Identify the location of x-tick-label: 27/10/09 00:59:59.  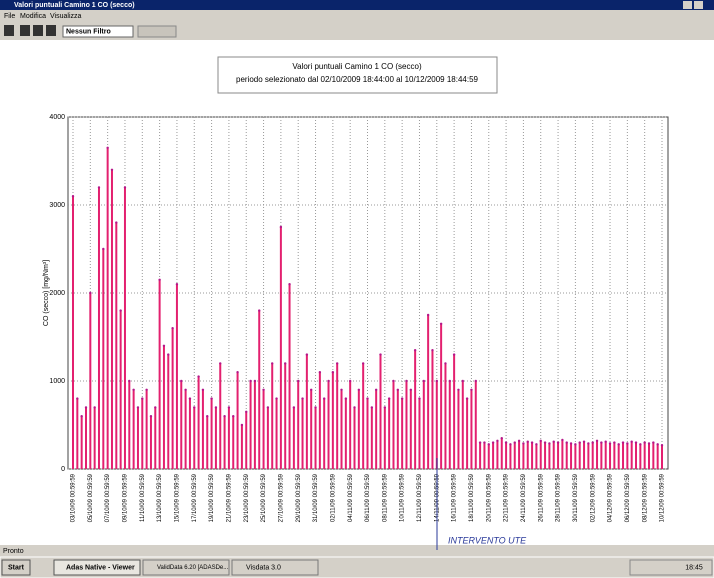
(281, 497).